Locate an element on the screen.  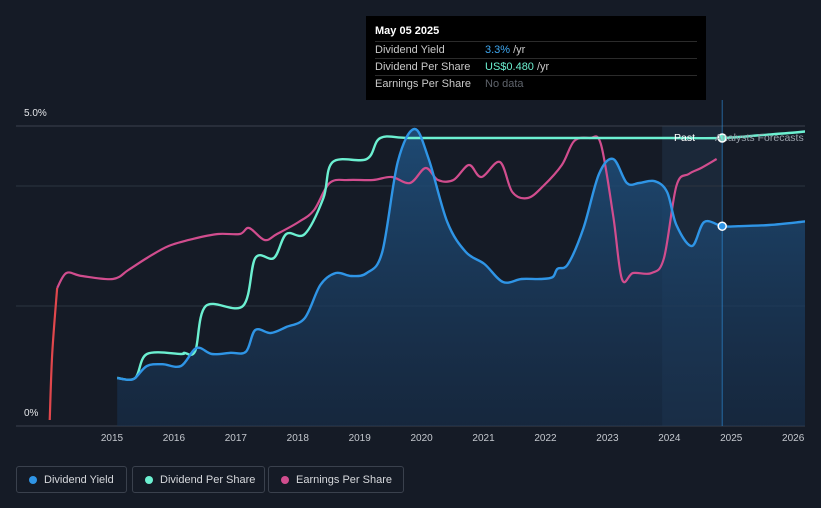
yield-current-marker is located at coordinates (722, 226).